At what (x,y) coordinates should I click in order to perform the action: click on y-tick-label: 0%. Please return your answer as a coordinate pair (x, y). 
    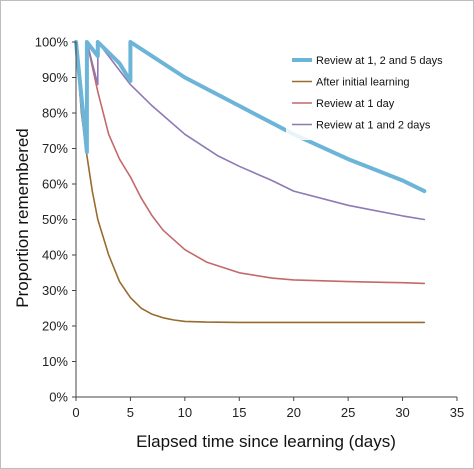
    Looking at the image, I should click on (58, 397).